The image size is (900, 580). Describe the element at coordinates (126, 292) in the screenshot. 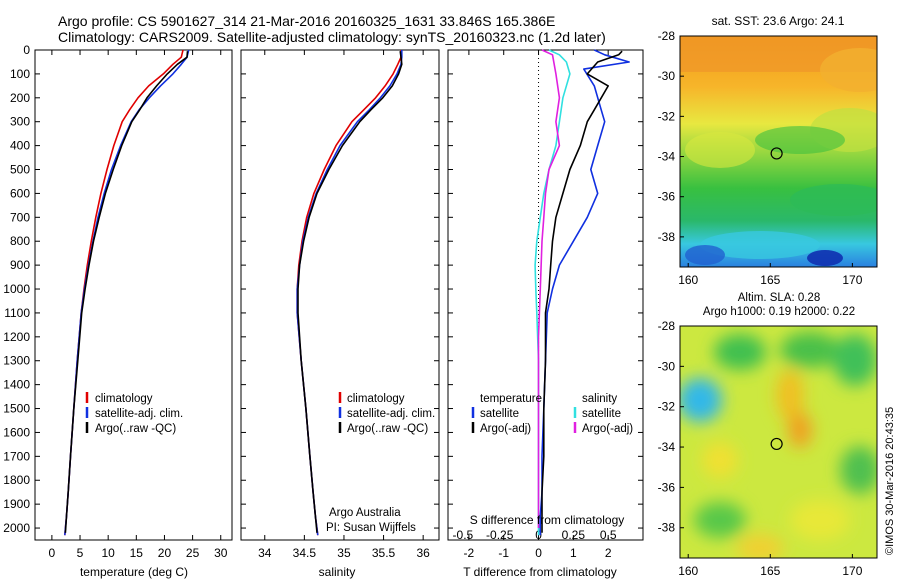

I see `temperature-series-argo-raw-qc-` at that location.